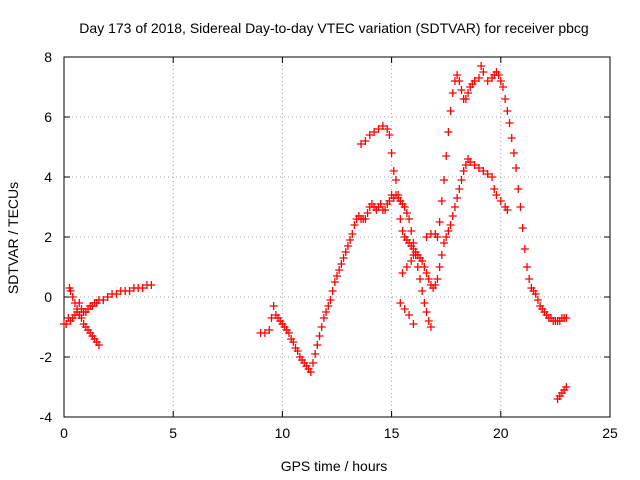 The height and width of the screenshot is (480, 640). What do you see at coordinates (48, 297) in the screenshot?
I see `y-tick-label: 0` at bounding box center [48, 297].